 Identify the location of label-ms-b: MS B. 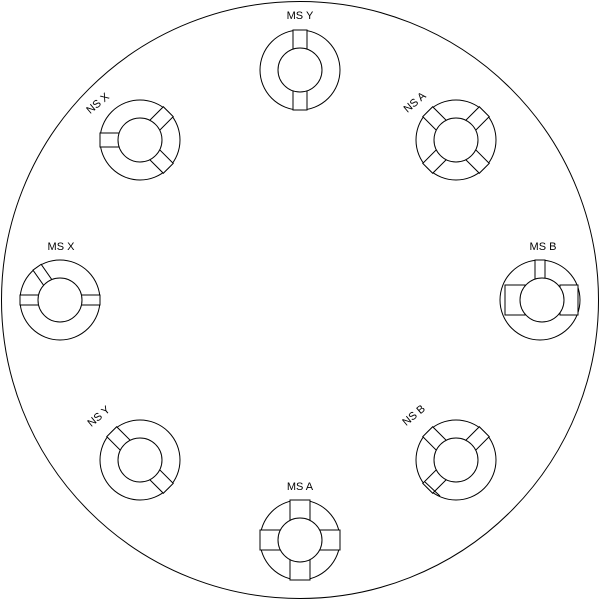
(543, 247).